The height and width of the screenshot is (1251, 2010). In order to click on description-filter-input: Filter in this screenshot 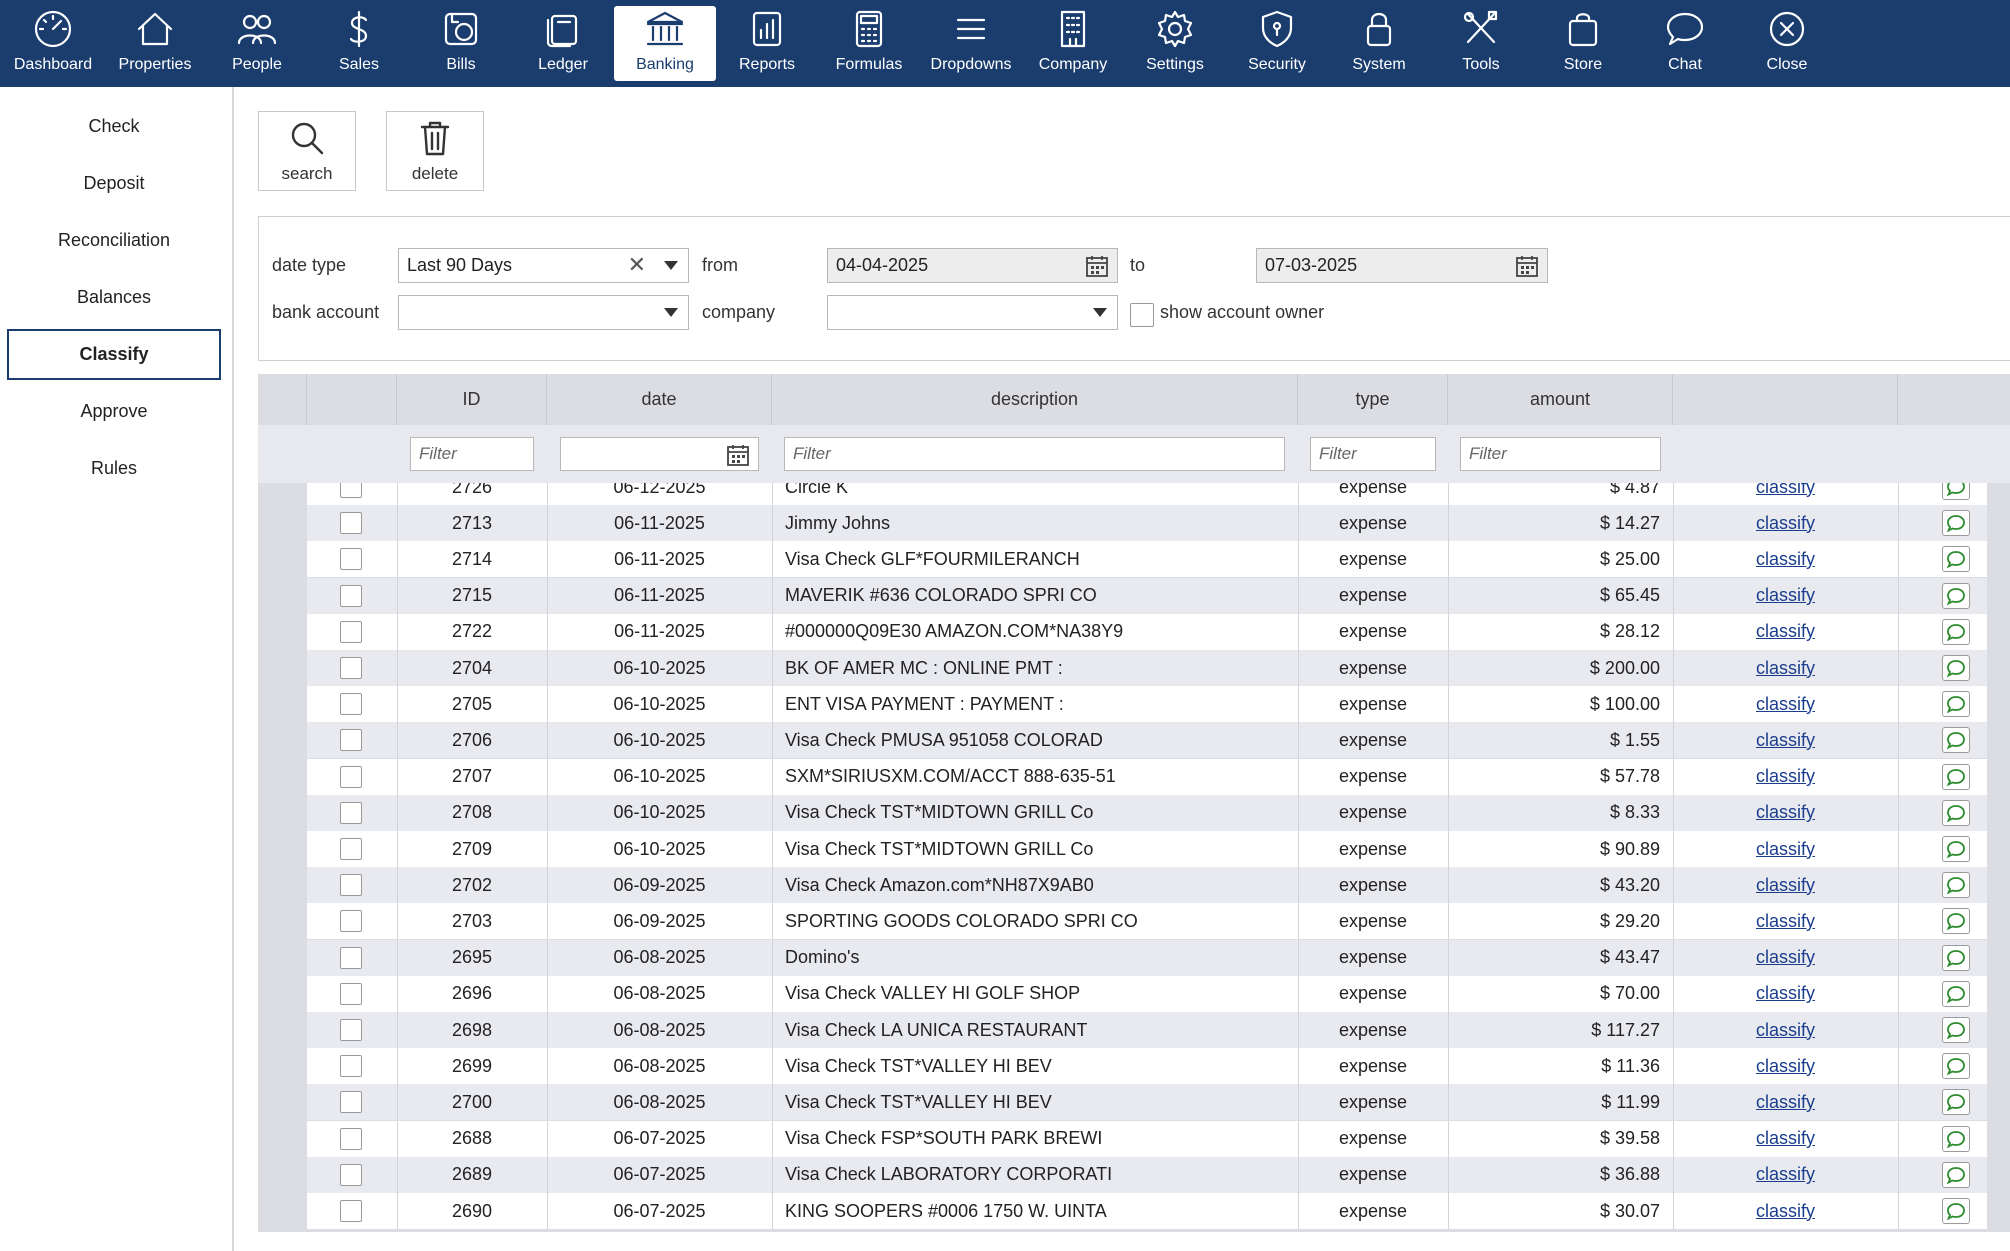, I will do `click(1034, 454)`.